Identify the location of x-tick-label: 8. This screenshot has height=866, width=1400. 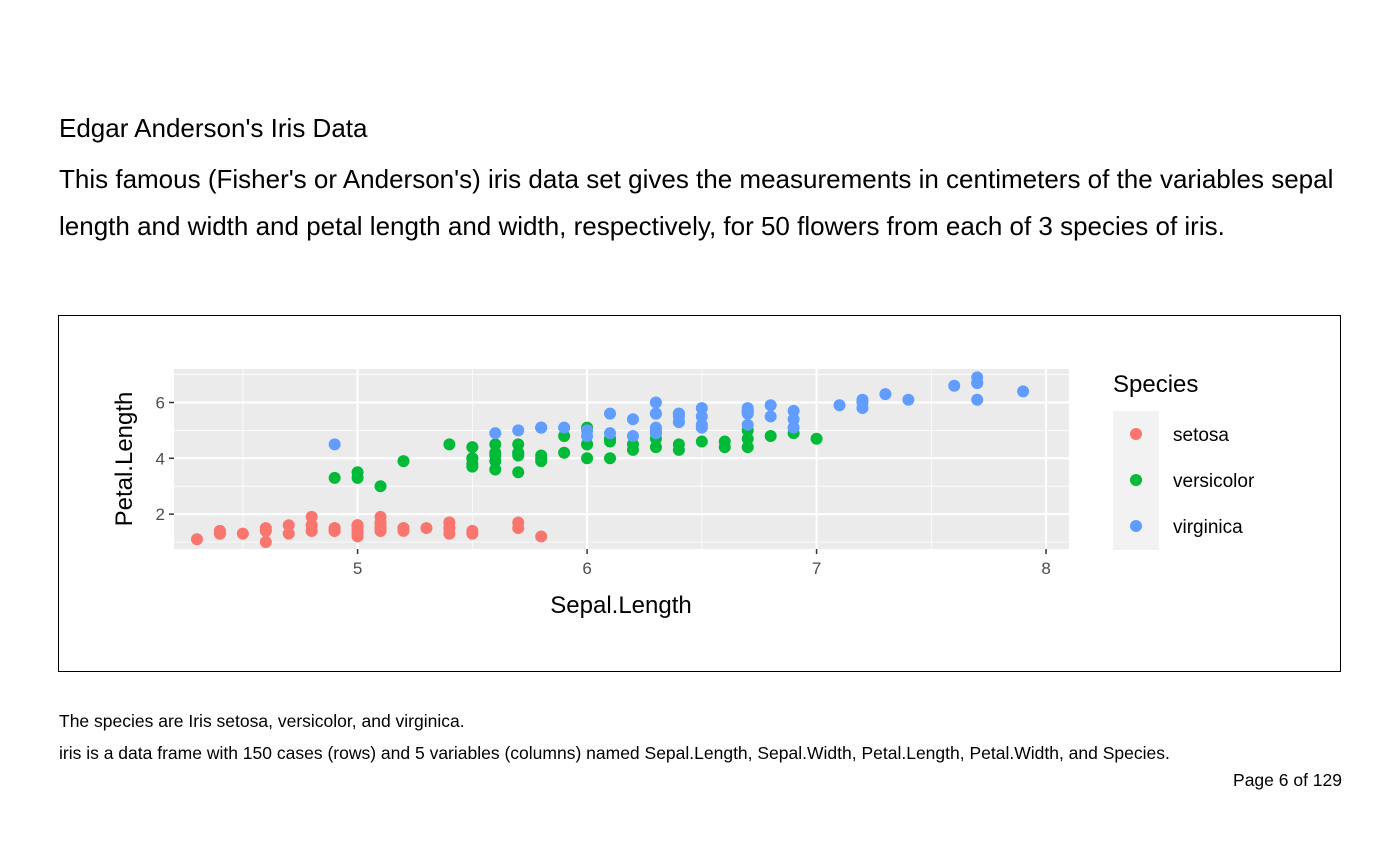
(1045, 568).